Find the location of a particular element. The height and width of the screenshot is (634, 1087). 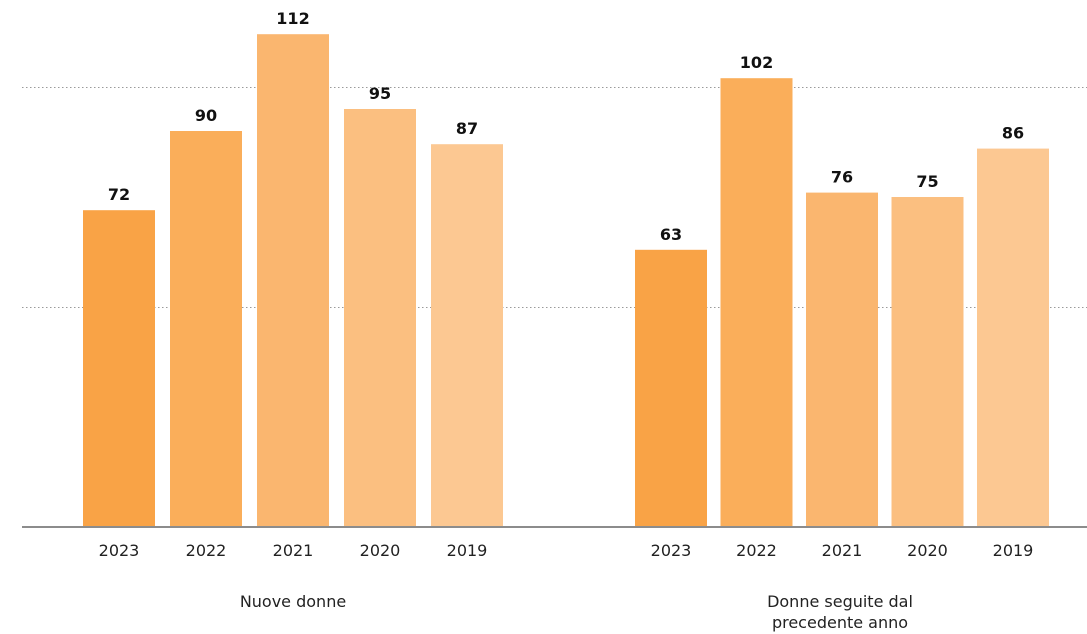

bar-2-2019 is located at coordinates (1013, 337).